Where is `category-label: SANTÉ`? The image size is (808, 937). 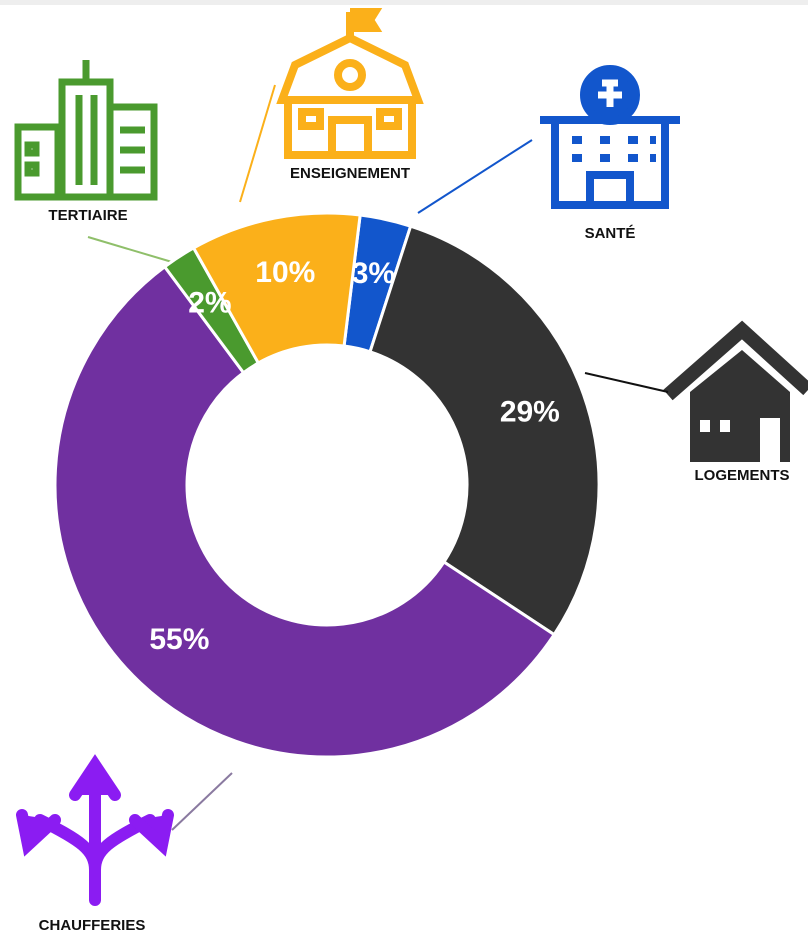 category-label: SANTÉ is located at coordinates (610, 233).